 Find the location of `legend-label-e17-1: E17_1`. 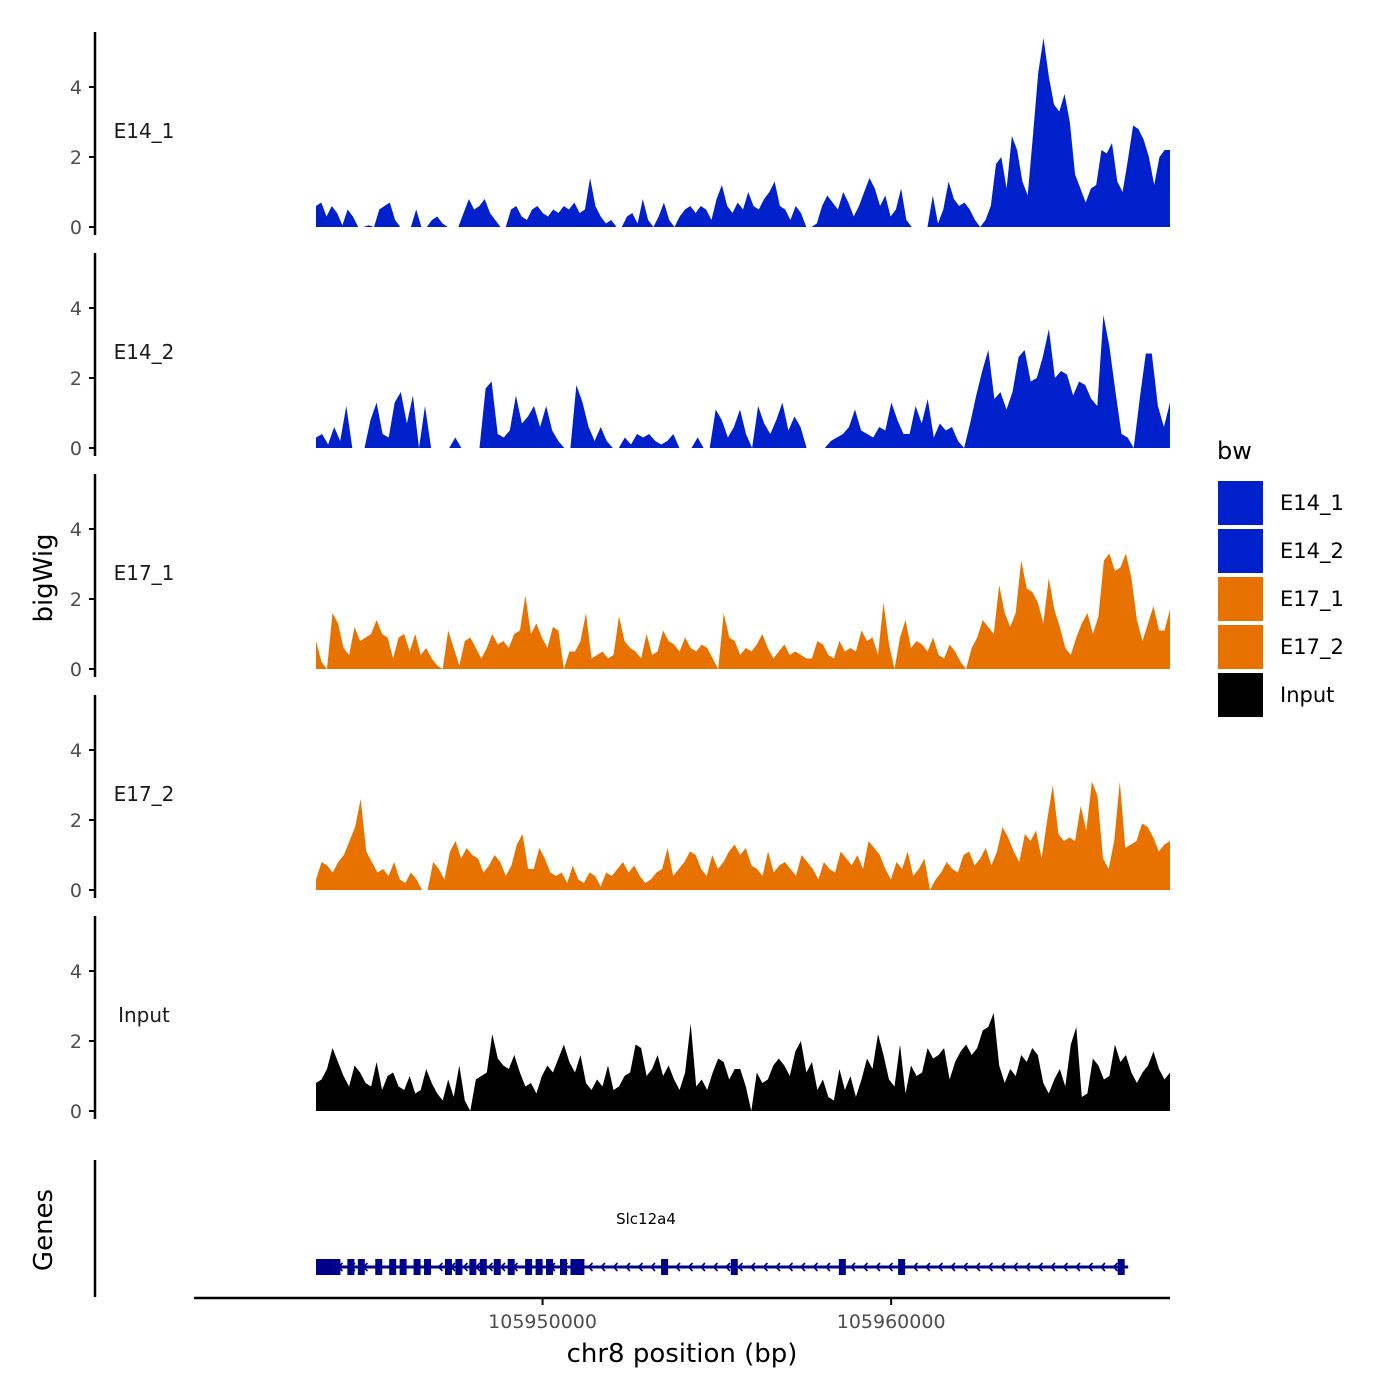

legend-label-e17-1: E17_1 is located at coordinates (1312, 599).